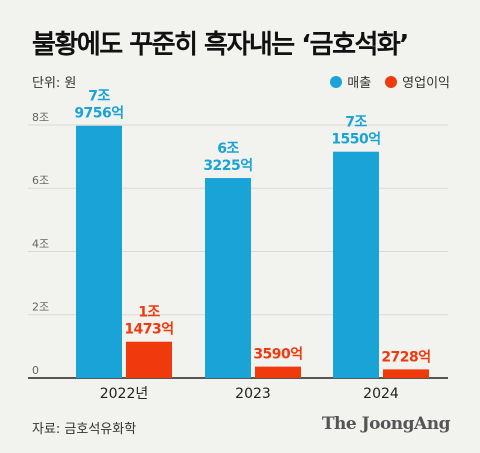  I want to click on legend: 매출 영업이익, so click(386, 81).